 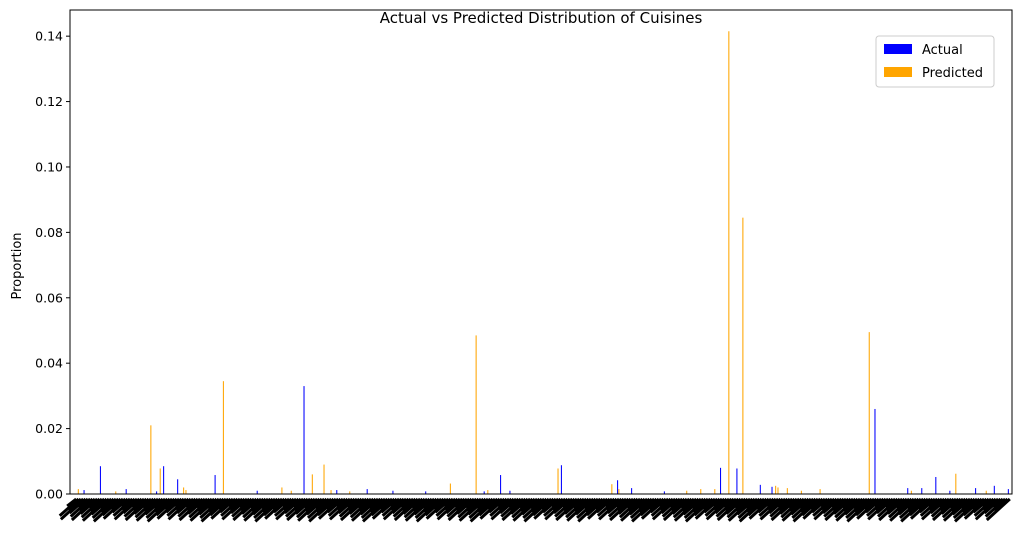 I want to click on y-tick-label: 0.08, so click(x=49, y=232).